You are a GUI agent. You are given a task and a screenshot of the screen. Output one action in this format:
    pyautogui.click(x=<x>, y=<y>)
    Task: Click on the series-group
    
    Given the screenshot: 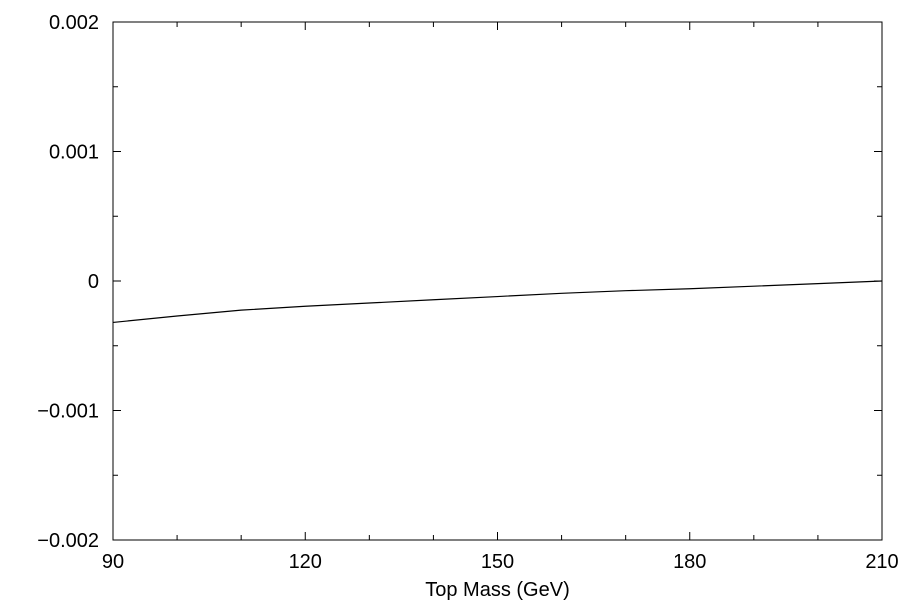 What is the action you would take?
    pyautogui.click(x=497, y=302)
    